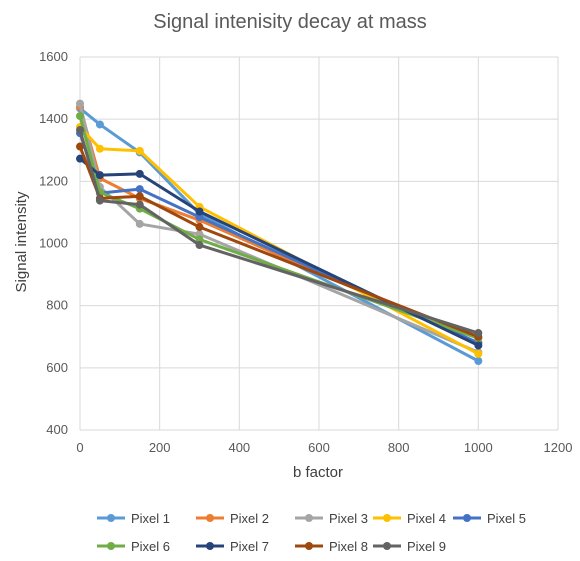 This screenshot has height=561, width=580. What do you see at coordinates (53, 180) in the screenshot?
I see `y-tick-label: 1200` at bounding box center [53, 180].